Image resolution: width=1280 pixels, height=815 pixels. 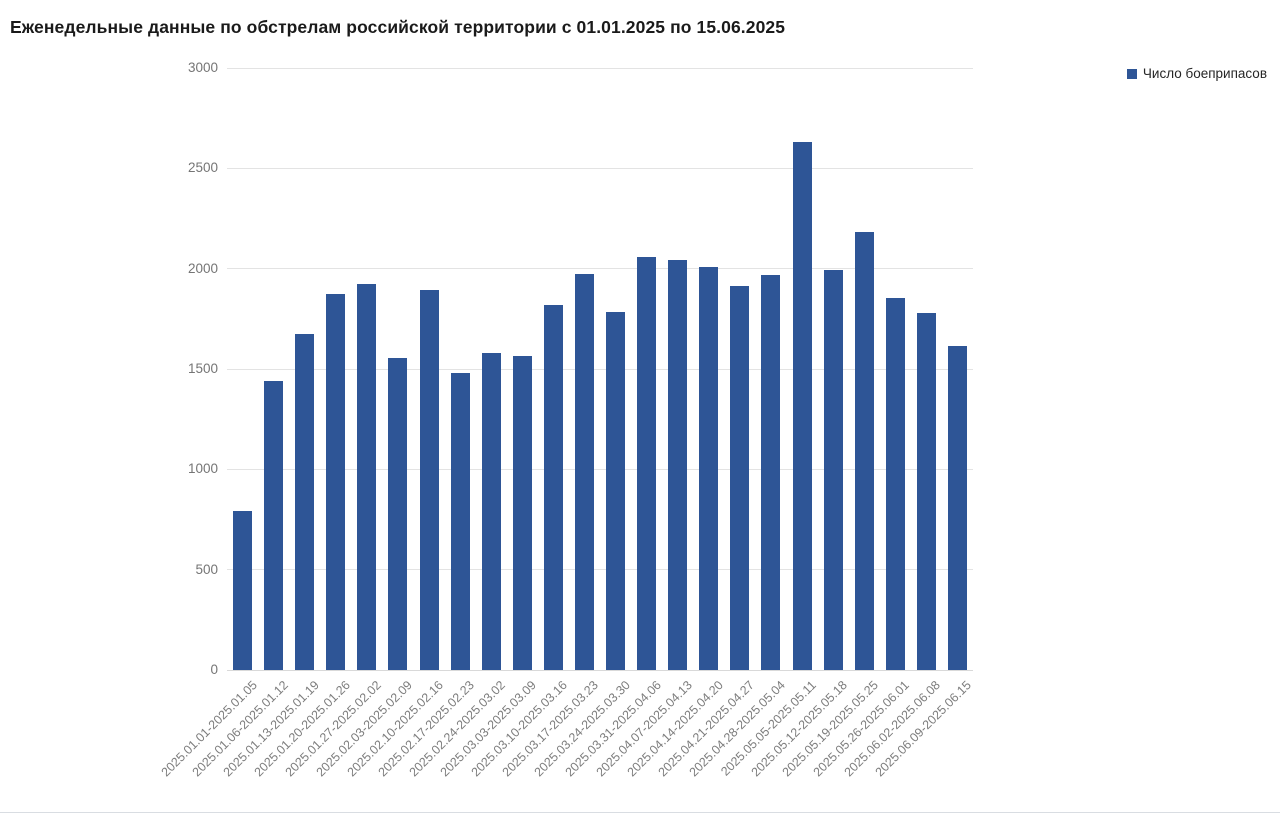 What do you see at coordinates (202, 268) in the screenshot?
I see `y-tick-label: 2000` at bounding box center [202, 268].